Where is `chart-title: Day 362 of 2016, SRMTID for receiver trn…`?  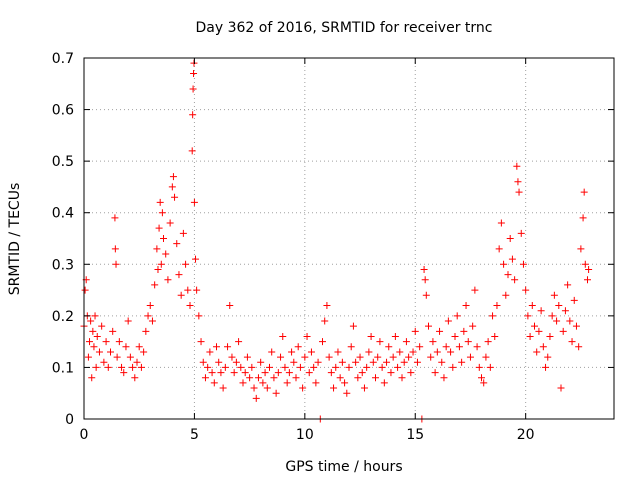 chart-title: Day 362 of 2016, SRMTID for receiver trn… is located at coordinates (344, 28).